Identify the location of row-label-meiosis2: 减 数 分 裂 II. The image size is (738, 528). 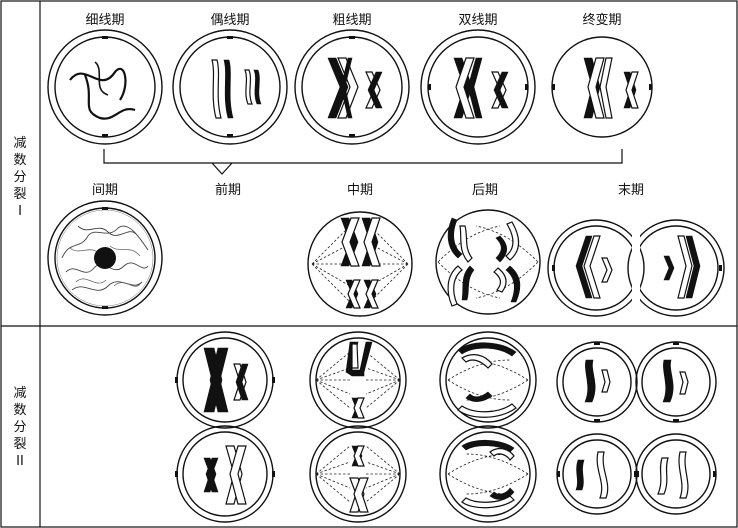
(19, 427).